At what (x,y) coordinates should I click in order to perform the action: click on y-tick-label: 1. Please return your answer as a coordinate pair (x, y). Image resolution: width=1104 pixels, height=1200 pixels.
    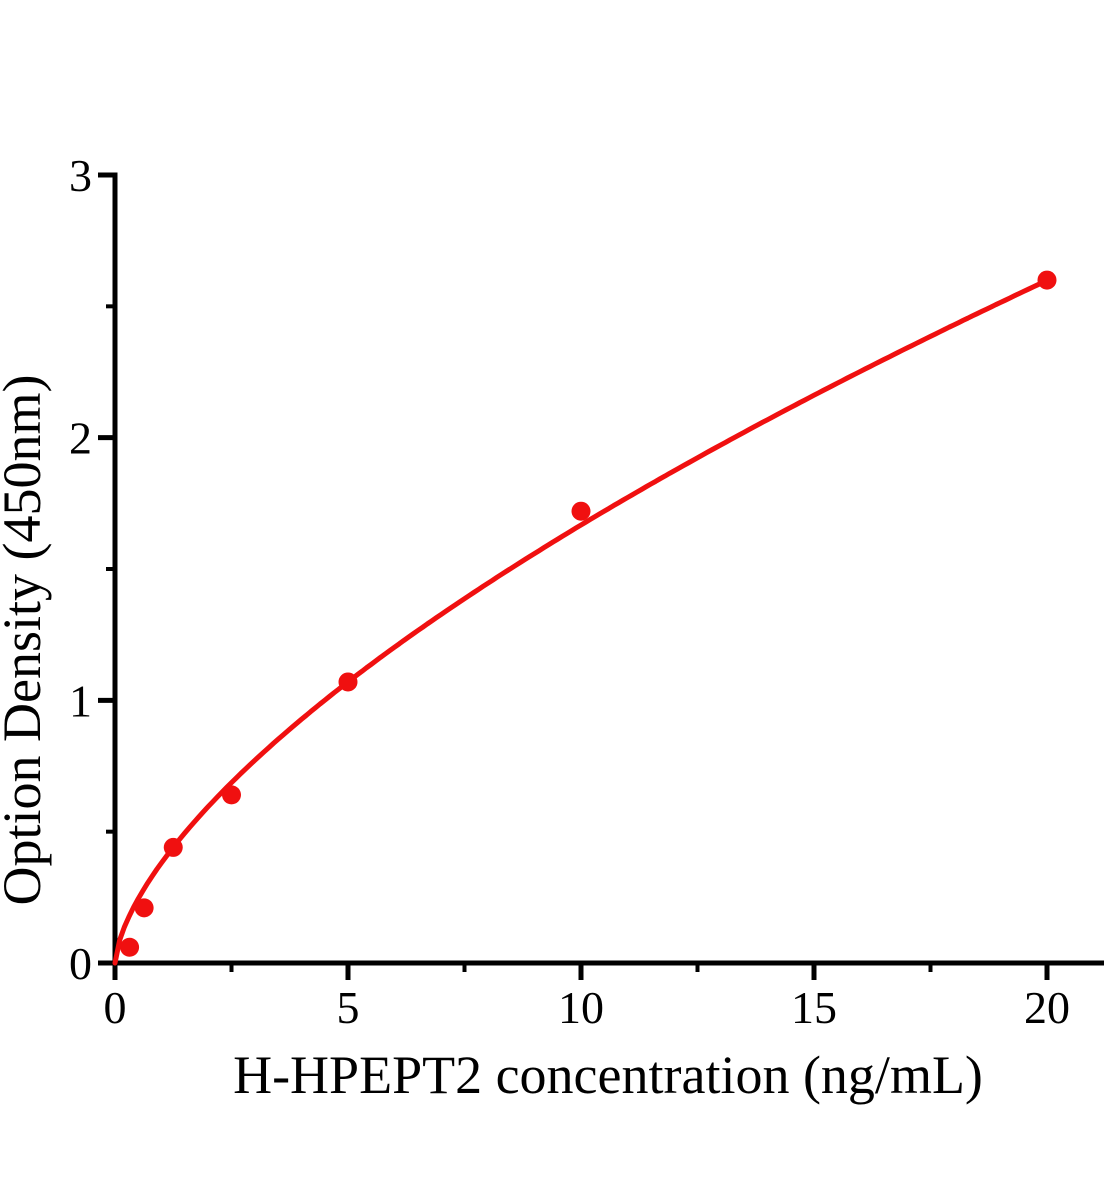
    Looking at the image, I should click on (80, 700).